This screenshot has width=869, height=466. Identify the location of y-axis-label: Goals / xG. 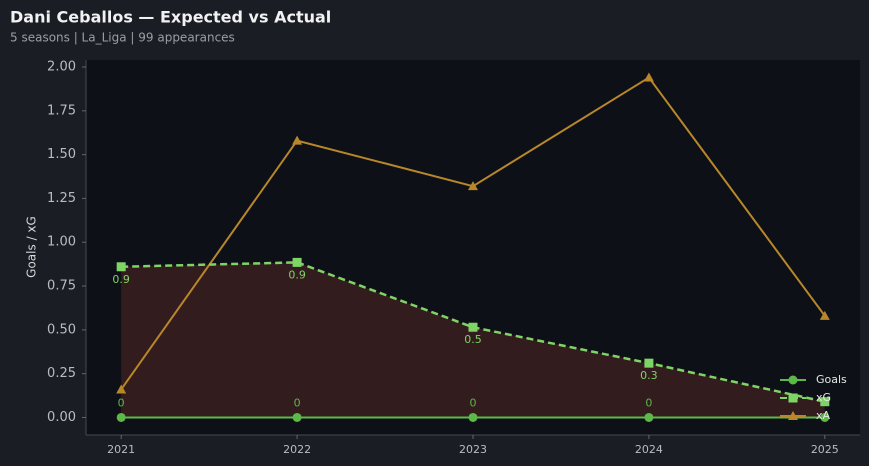
(32, 247).